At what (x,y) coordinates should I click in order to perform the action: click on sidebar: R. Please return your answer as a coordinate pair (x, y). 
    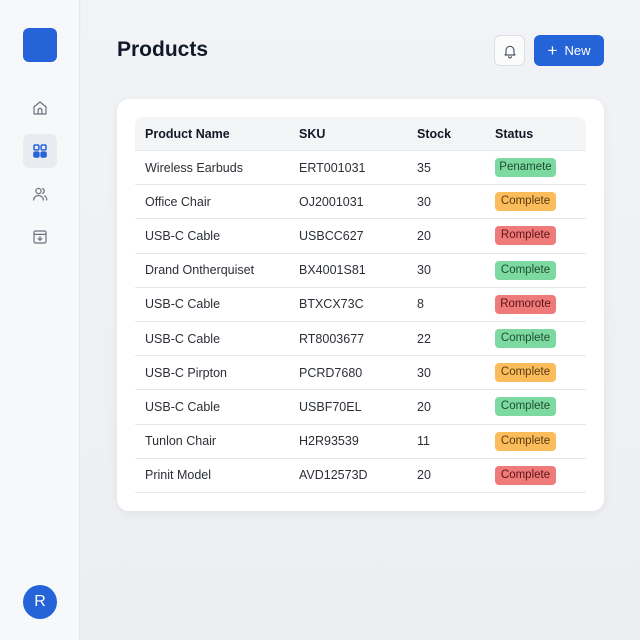
    Looking at the image, I should click on (40, 320).